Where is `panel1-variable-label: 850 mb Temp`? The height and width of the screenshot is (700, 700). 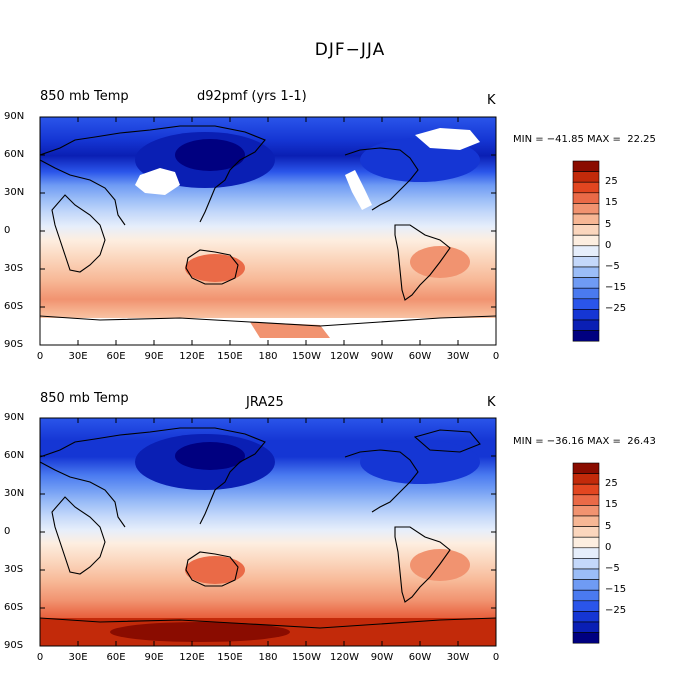 panel1-variable-label: 850 mb Temp is located at coordinates (84, 96).